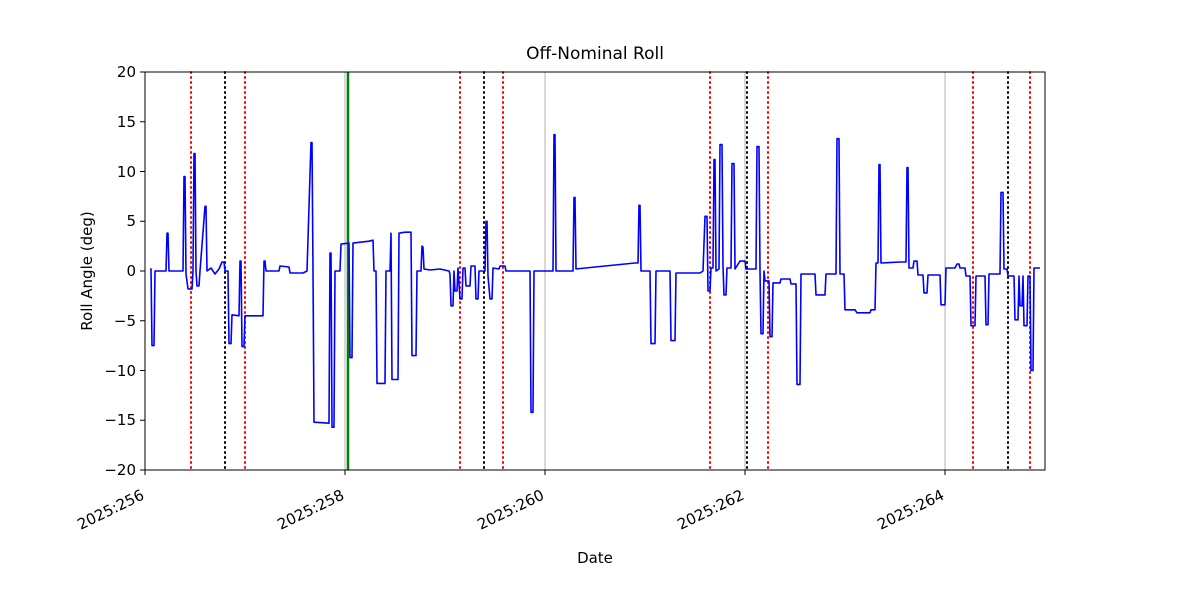 This screenshot has width=1200, height=600. I want to click on y-tick-label: 5, so click(131, 221).